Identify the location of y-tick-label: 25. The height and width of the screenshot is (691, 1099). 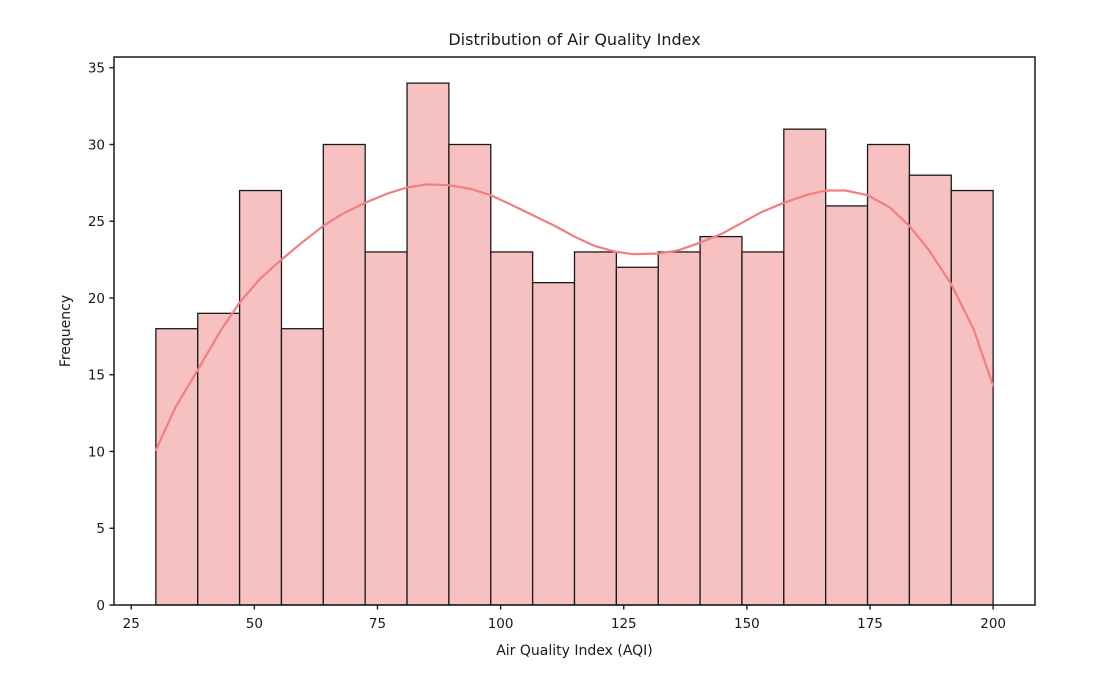
(96, 222).